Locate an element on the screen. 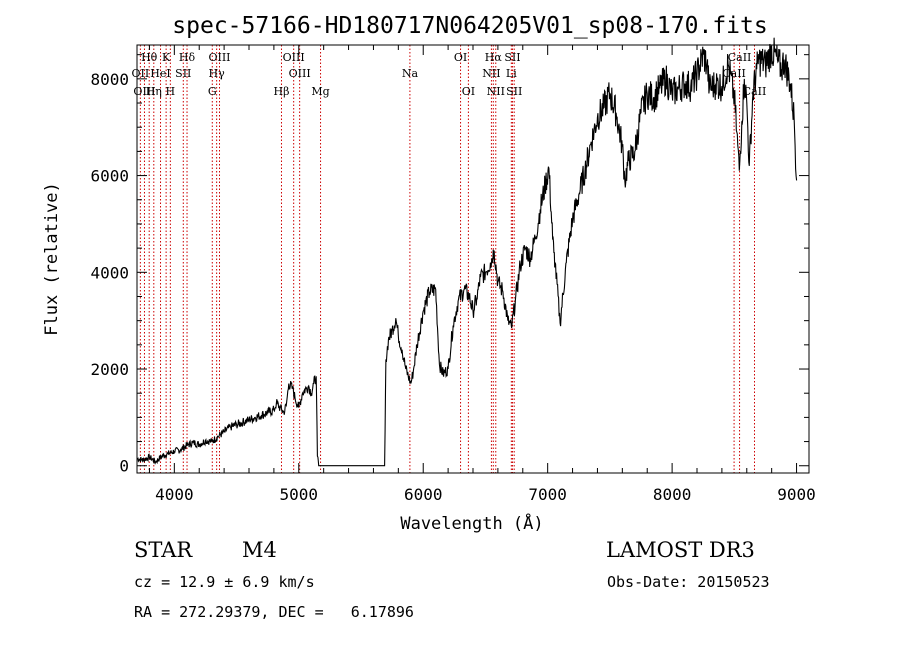  spectral-line-label: K is located at coordinates (166, 57).